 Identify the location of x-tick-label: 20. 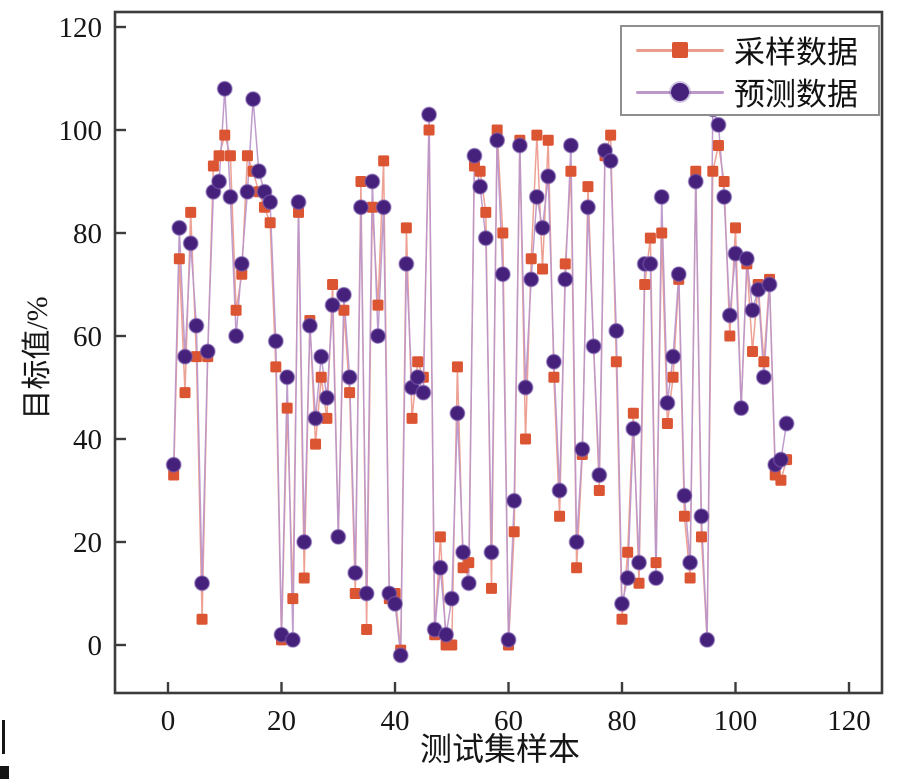
(281, 721).